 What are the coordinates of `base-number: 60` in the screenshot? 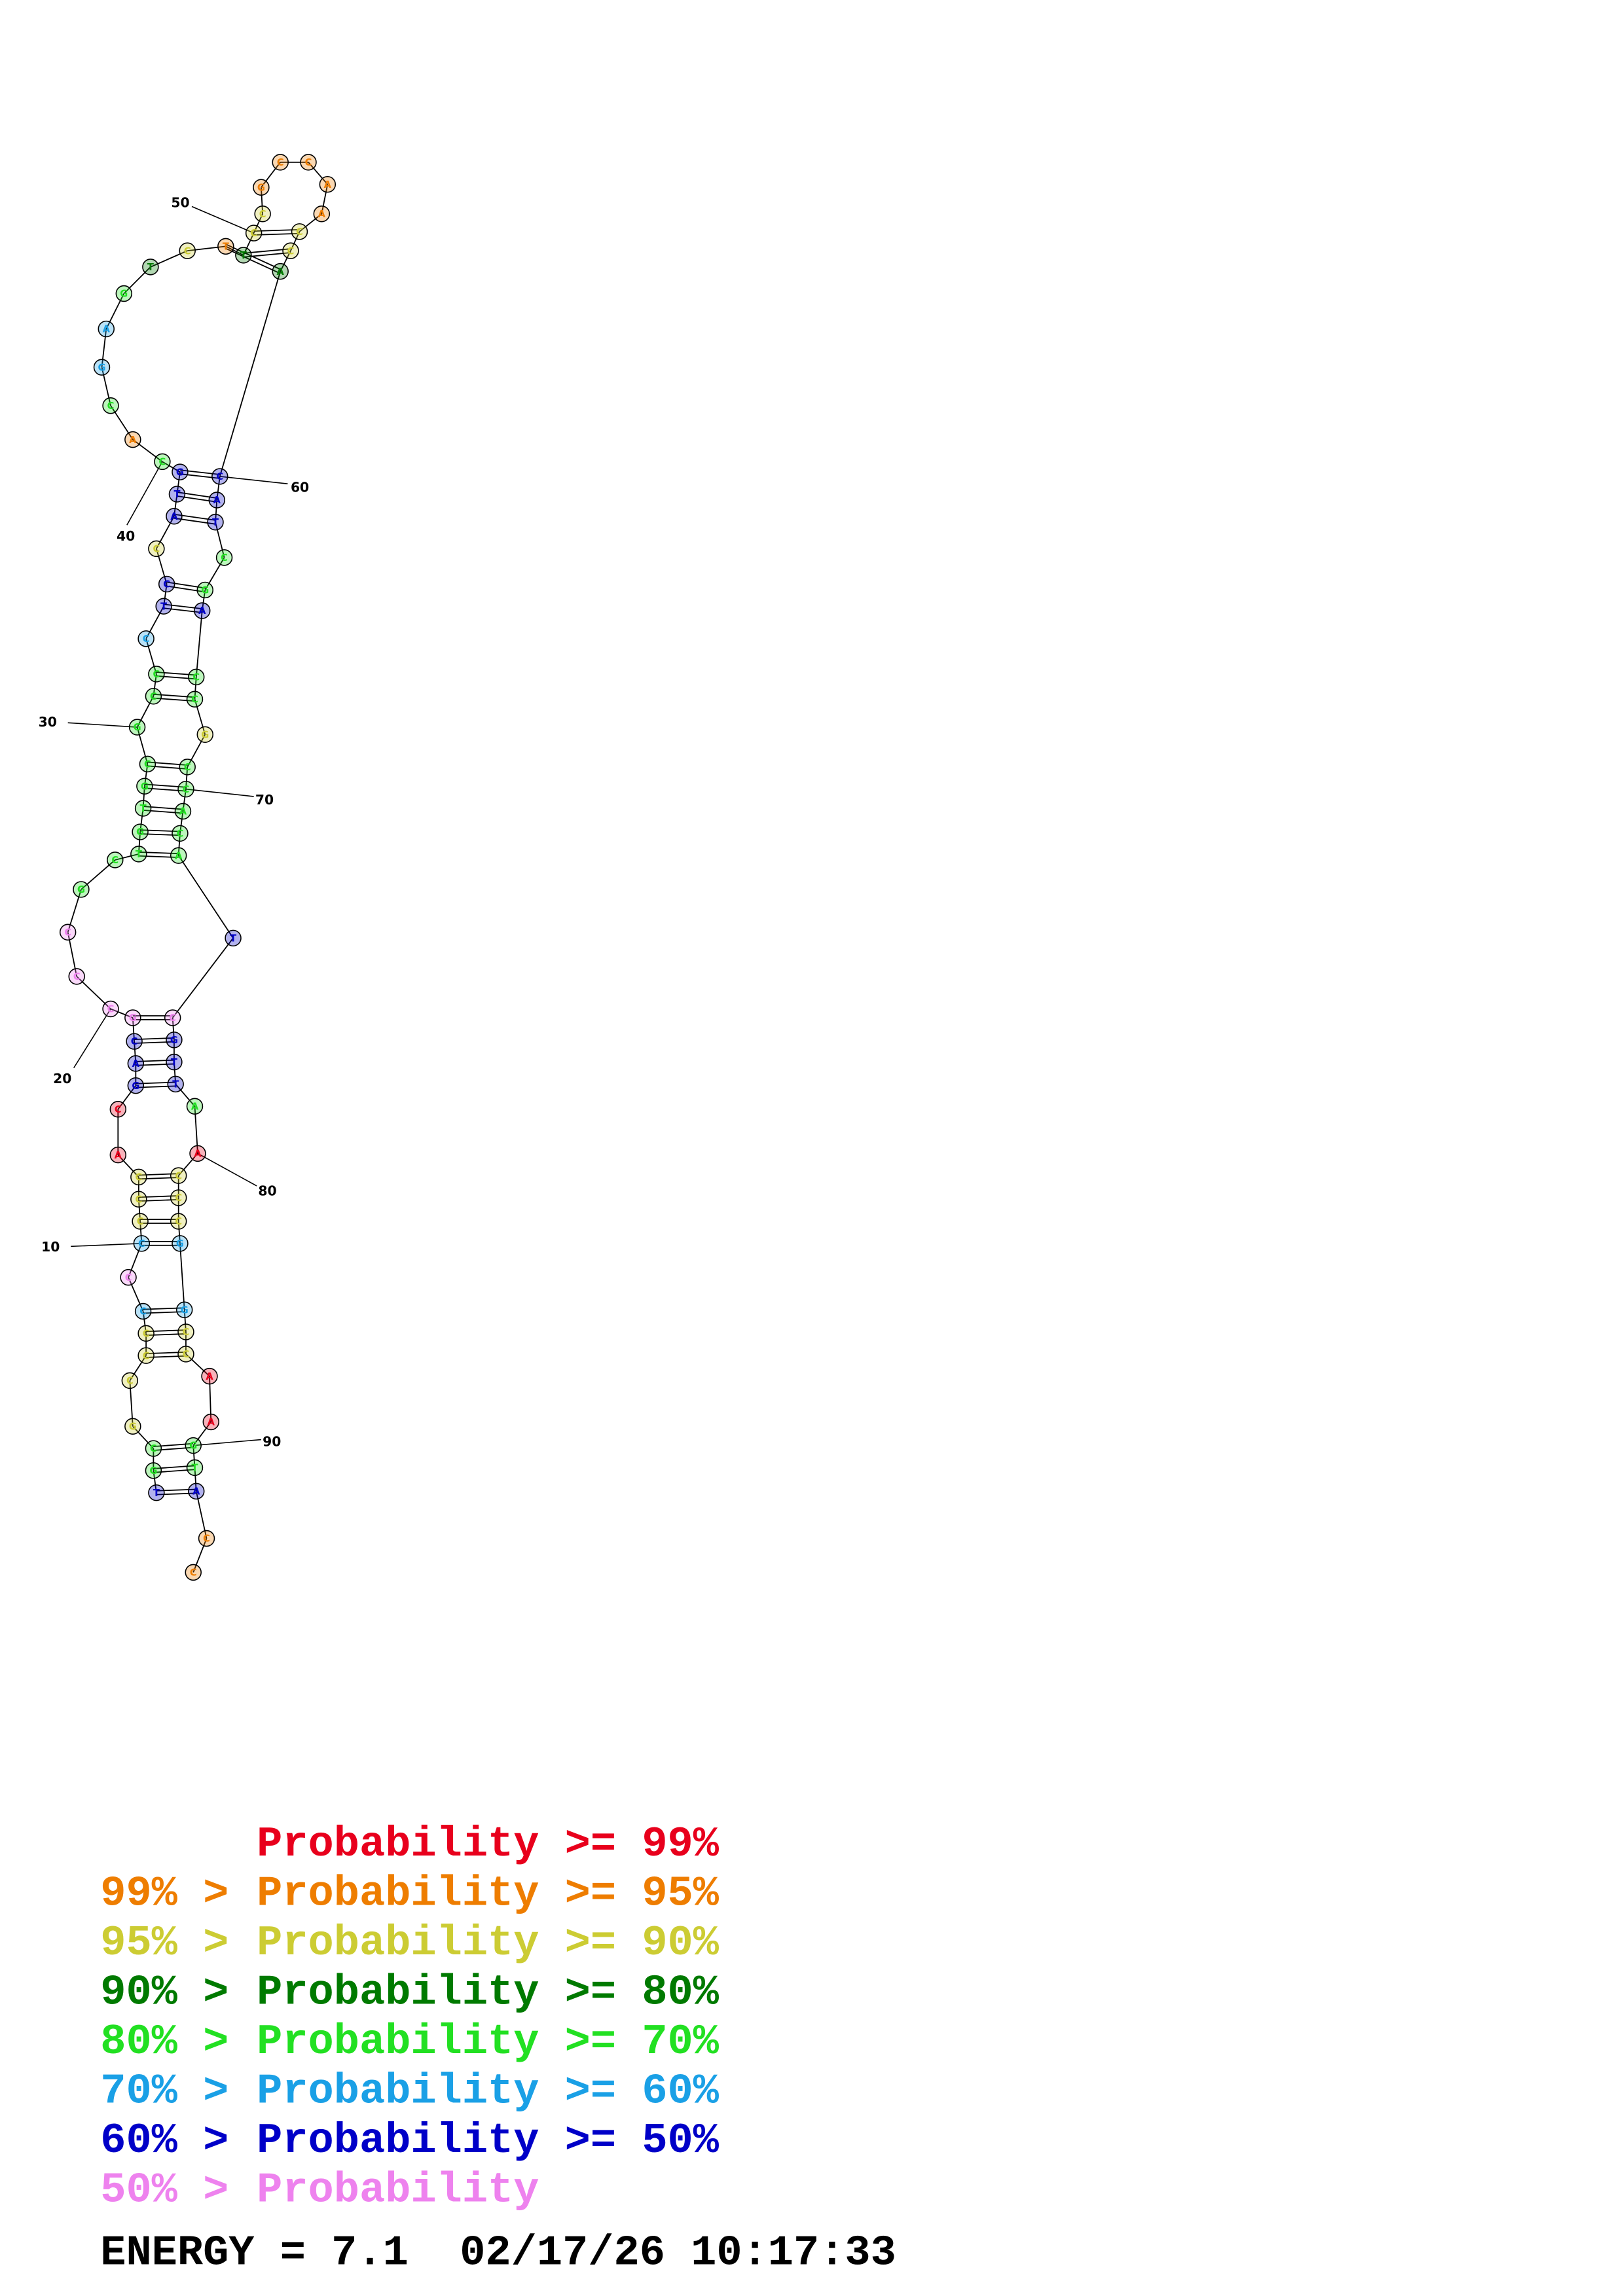 It's located at (300, 487).